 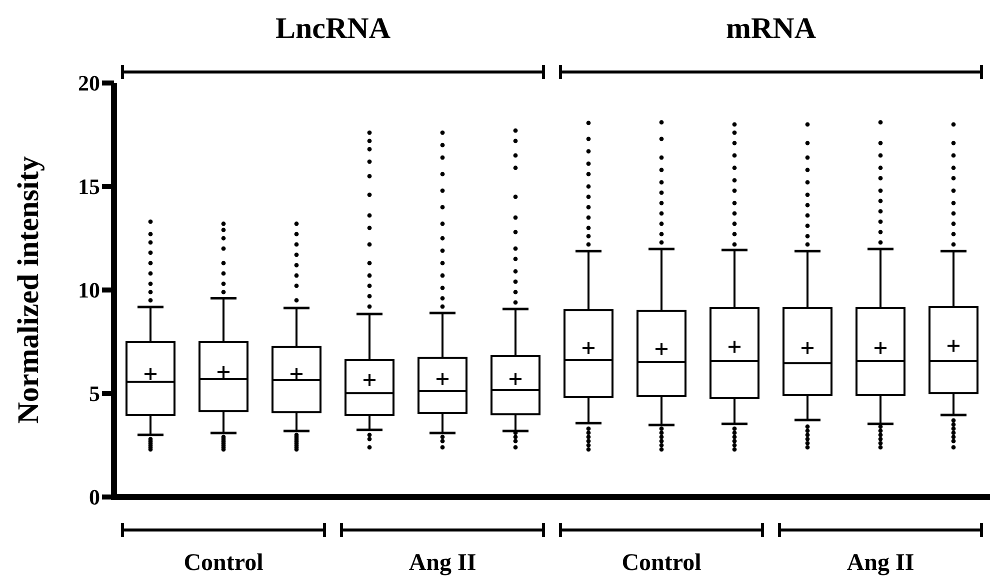 What do you see at coordinates (28, 290) in the screenshot?
I see `y-axis-title: Normalized intensity` at bounding box center [28, 290].